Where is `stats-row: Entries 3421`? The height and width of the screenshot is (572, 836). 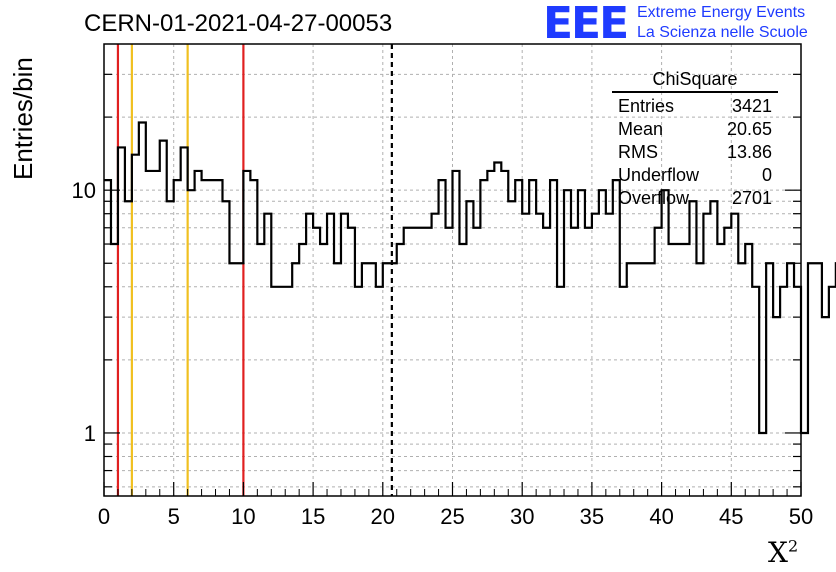 stats-row: Entries 3421 is located at coordinates (695, 106).